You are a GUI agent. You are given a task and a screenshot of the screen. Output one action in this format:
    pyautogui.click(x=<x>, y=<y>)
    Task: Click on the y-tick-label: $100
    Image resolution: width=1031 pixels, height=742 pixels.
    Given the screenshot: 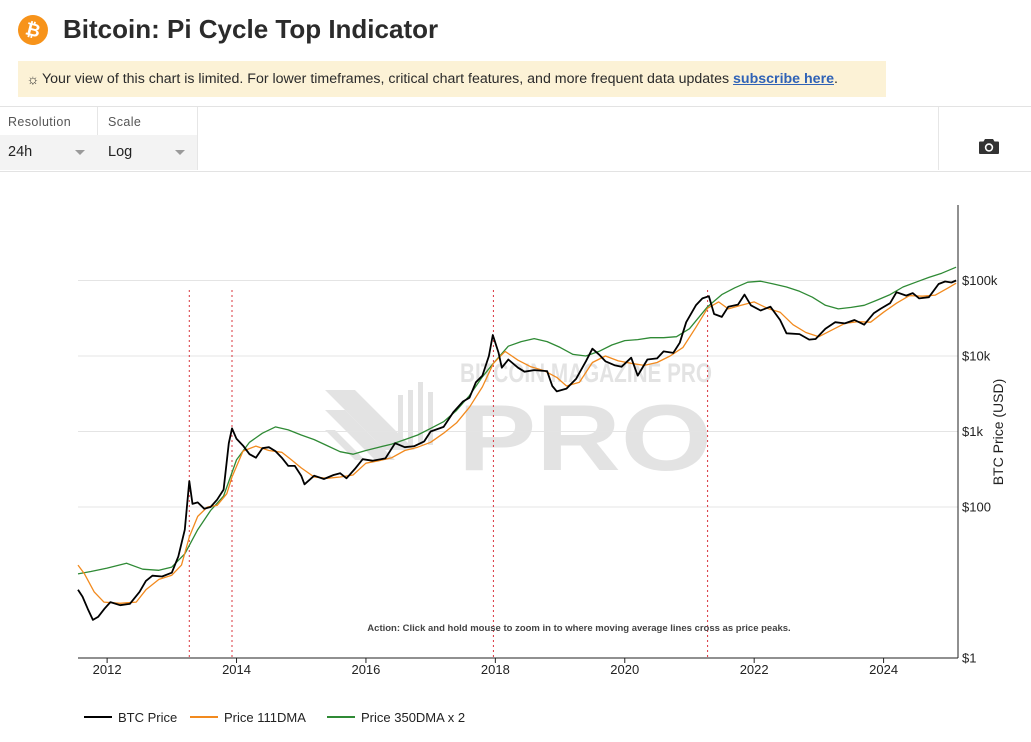 What is the action you would take?
    pyautogui.click(x=976, y=507)
    